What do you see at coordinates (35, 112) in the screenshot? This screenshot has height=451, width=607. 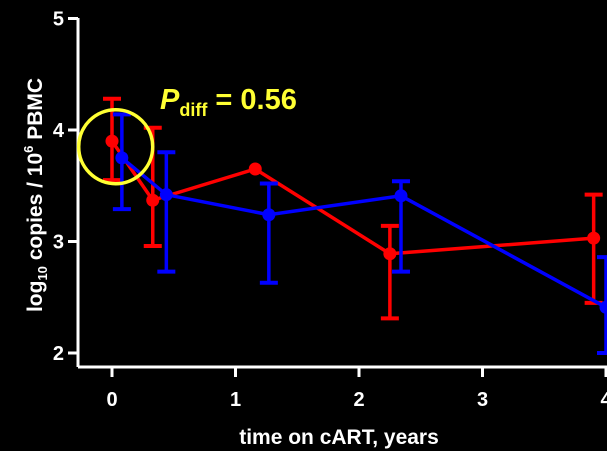 I see `y-axis-title-tail: PBMC` at bounding box center [35, 112].